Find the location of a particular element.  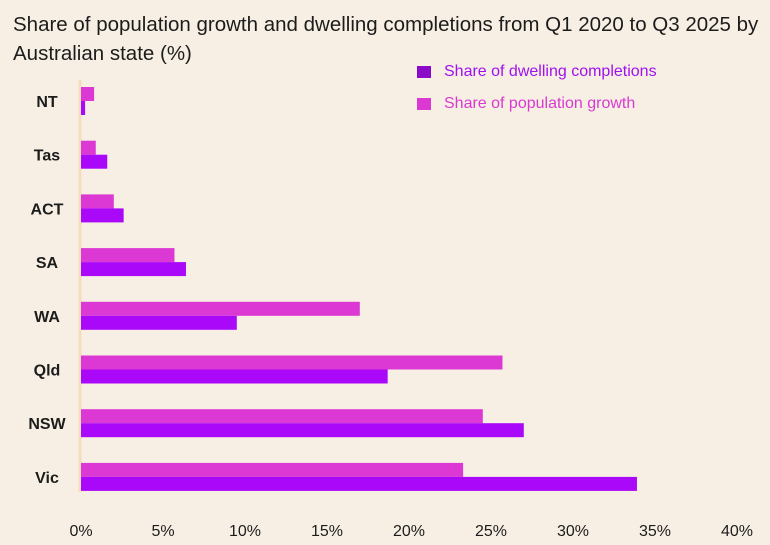

category-label: Vic is located at coordinates (47, 478).